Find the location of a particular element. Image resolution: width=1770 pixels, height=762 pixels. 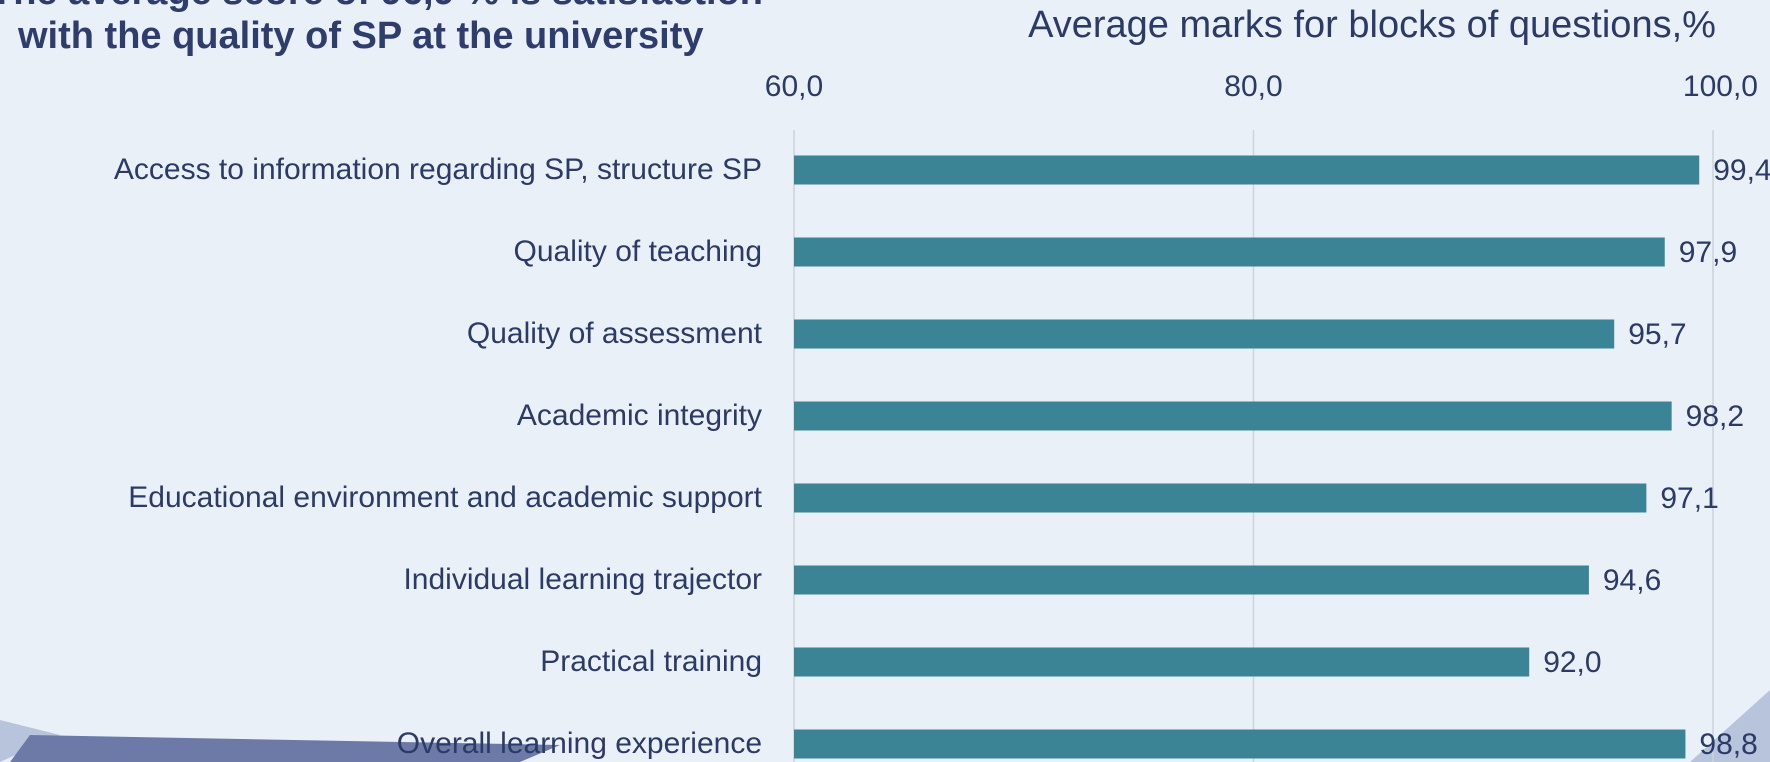

y-tick-label: Quality of teaching is located at coordinates (638, 251).